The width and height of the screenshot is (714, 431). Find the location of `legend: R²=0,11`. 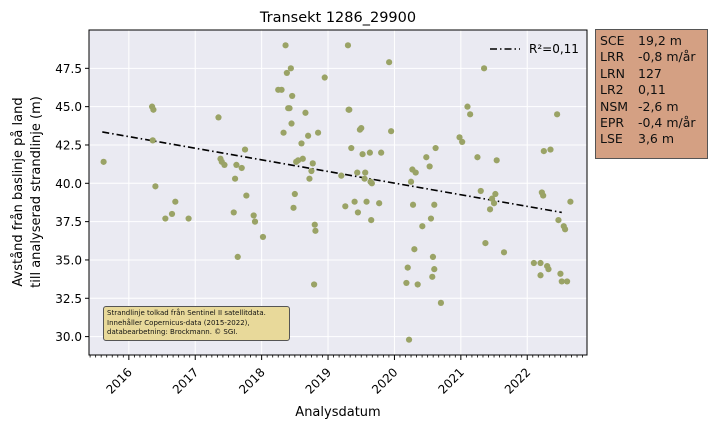

legend: R²=0,11 is located at coordinates (534, 49).